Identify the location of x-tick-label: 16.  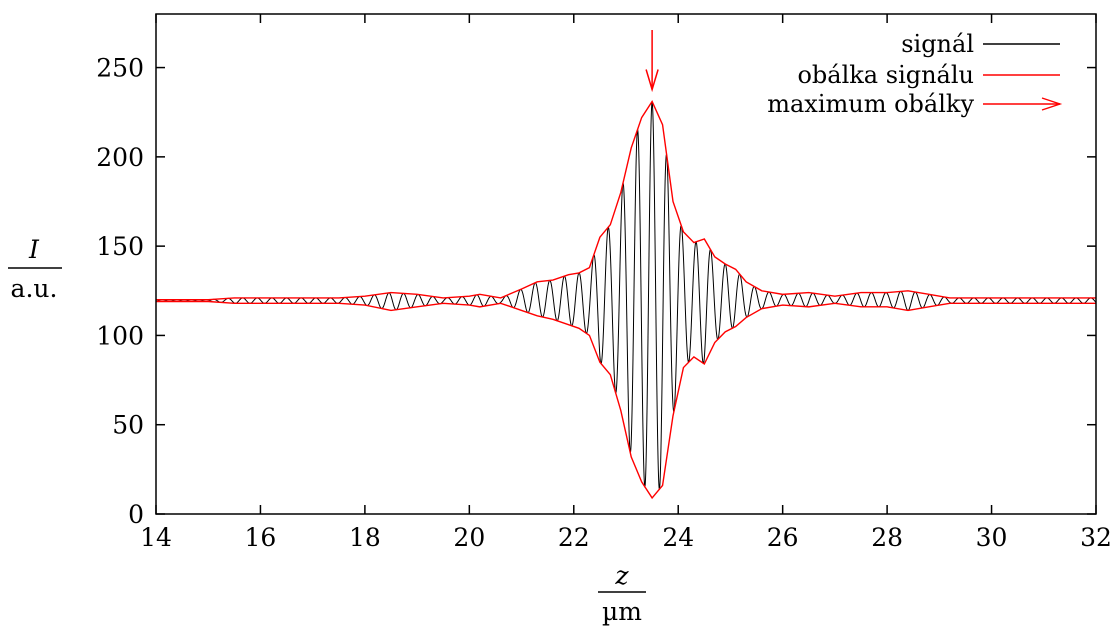
(261, 537).